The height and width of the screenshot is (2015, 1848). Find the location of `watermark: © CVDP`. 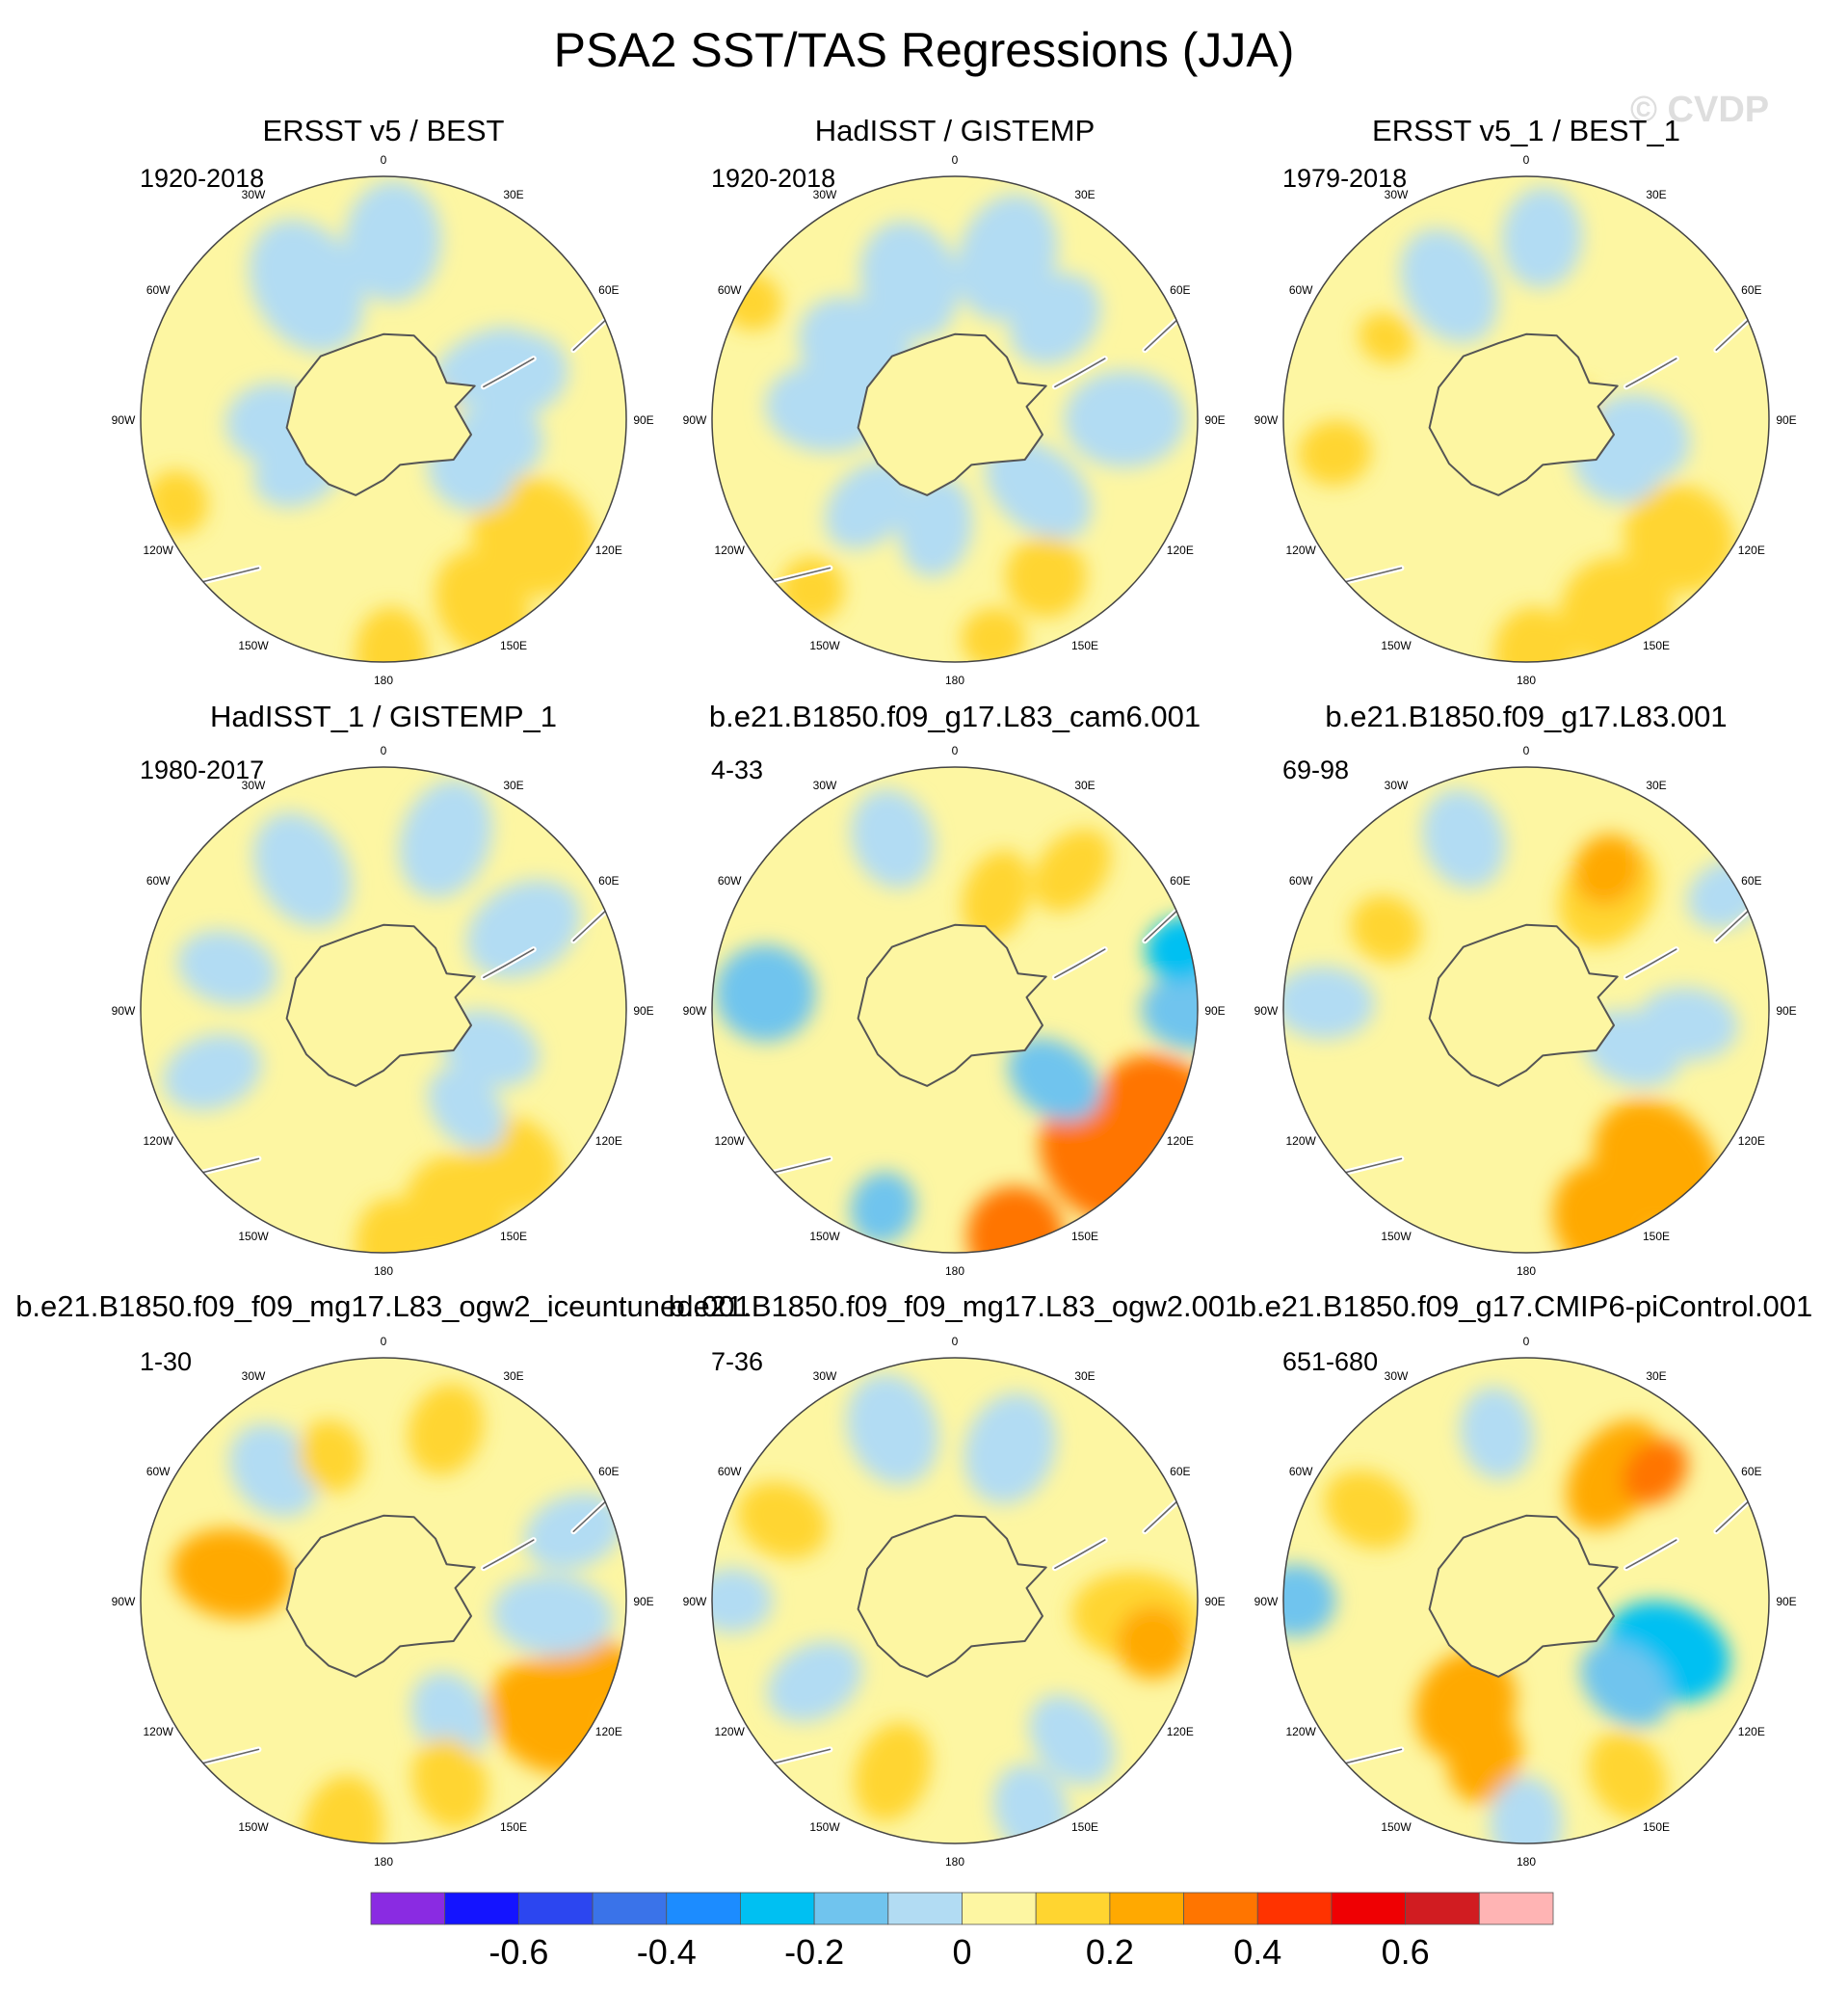

watermark: © CVDP is located at coordinates (1700, 110).